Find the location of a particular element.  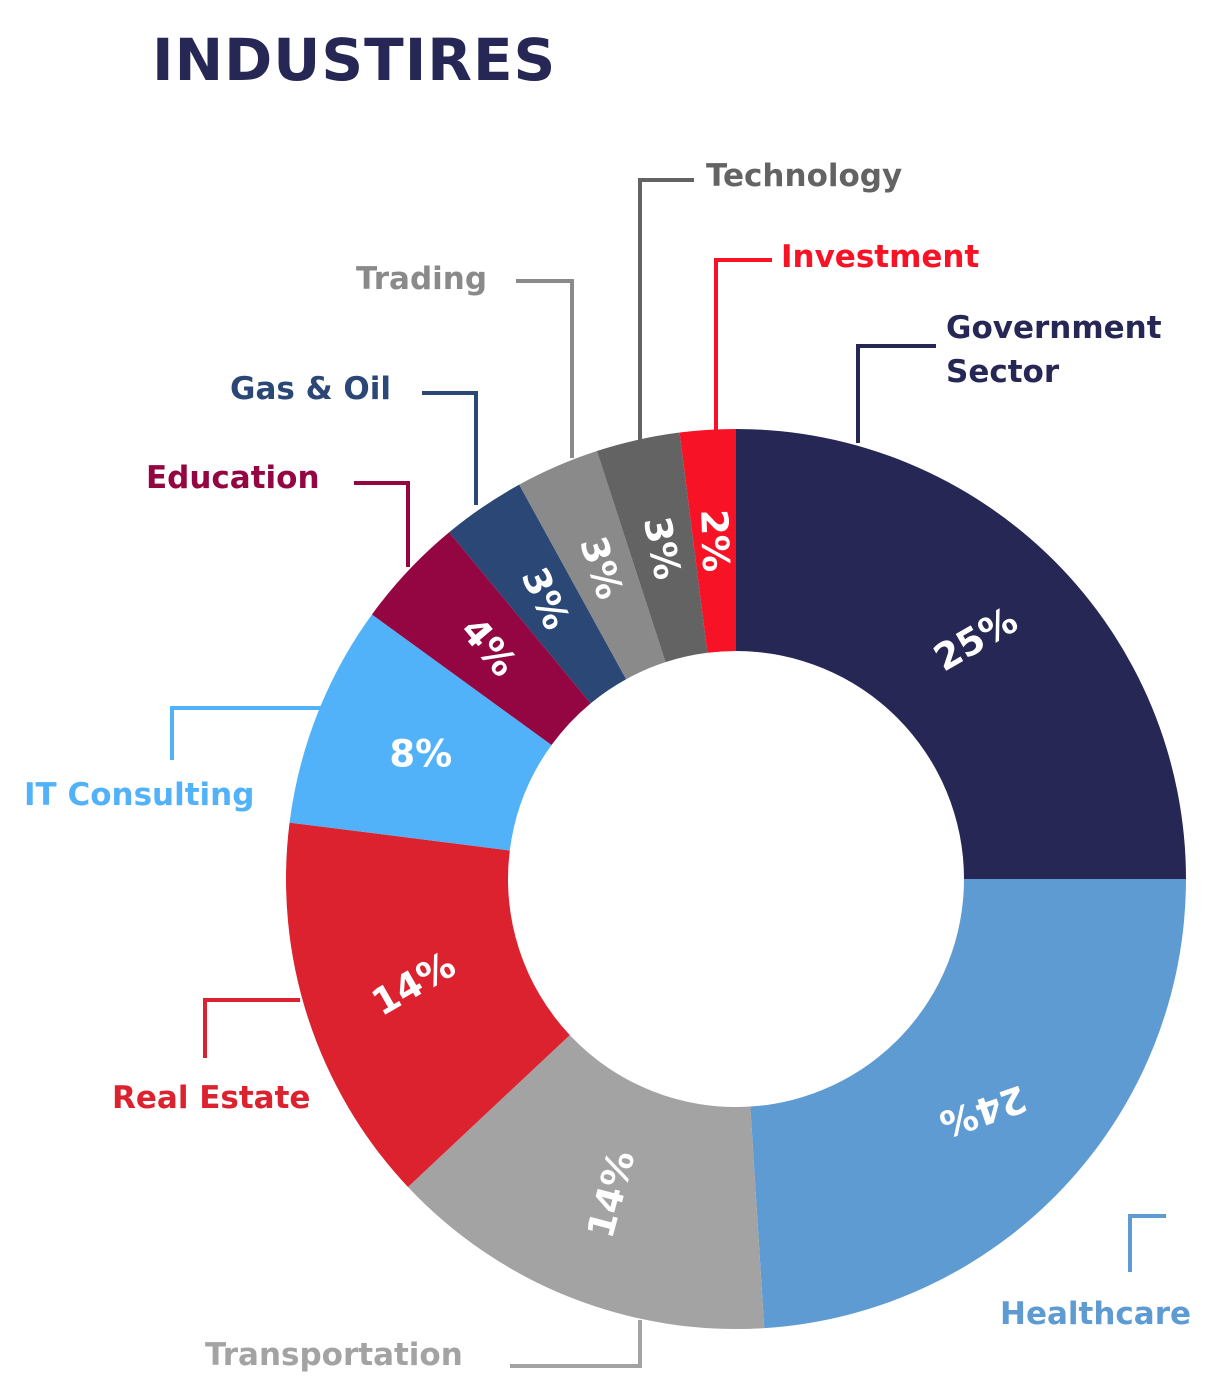

slice-investment is located at coordinates (707, 541).